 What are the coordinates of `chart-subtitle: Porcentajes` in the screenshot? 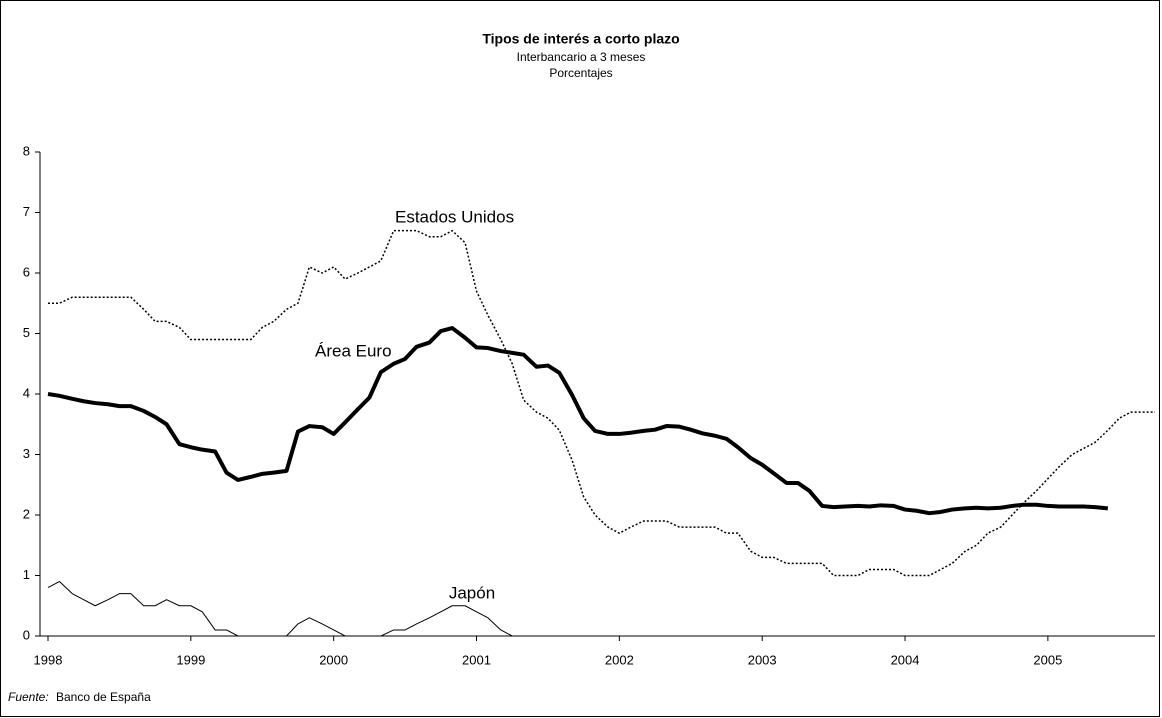 It's located at (580, 73).